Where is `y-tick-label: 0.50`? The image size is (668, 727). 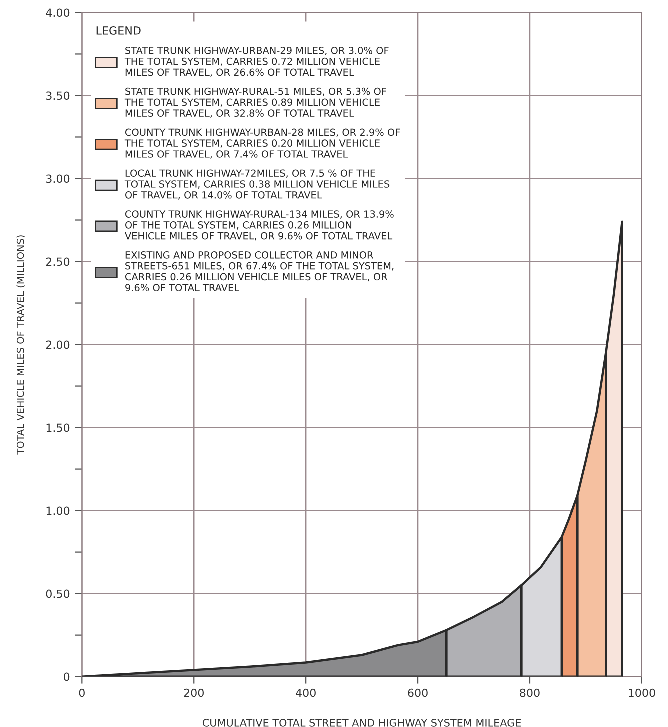
y-tick-label: 0.50 is located at coordinates (58, 594).